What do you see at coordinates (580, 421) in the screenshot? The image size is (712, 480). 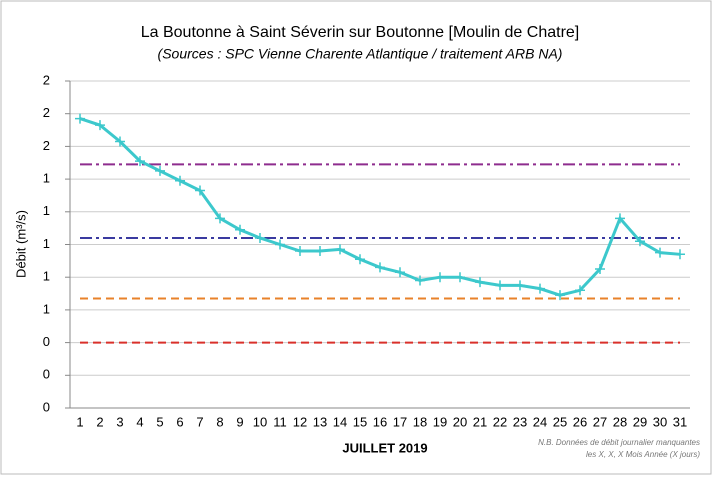 I see `x-tick-label: 26` at bounding box center [580, 421].